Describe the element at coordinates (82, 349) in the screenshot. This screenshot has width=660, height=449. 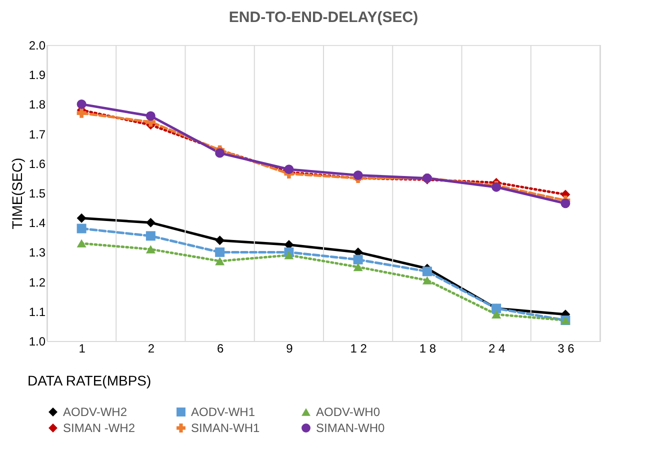
I see `x-tick-label: 1` at that location.